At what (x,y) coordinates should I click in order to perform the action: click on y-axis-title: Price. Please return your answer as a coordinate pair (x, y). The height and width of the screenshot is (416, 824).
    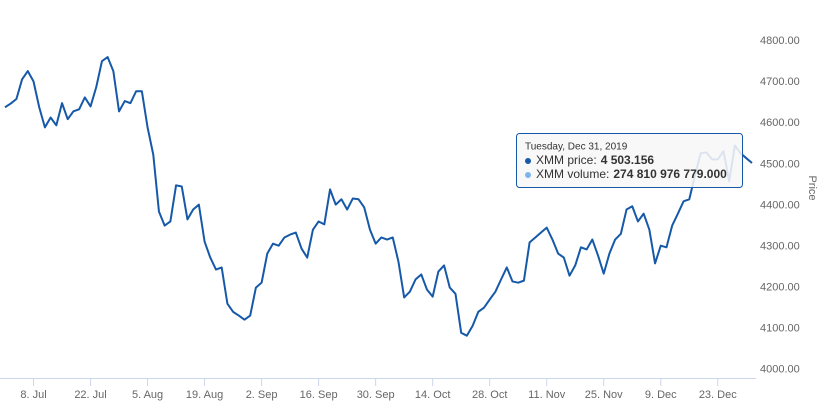
    Looking at the image, I should click on (812, 187).